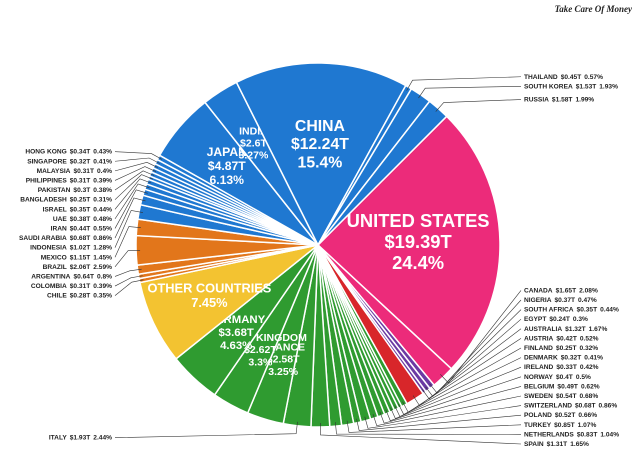 Image resolution: width=640 pixels, height=450 pixels. I want to click on label-part: 0.44%, so click(609, 309).